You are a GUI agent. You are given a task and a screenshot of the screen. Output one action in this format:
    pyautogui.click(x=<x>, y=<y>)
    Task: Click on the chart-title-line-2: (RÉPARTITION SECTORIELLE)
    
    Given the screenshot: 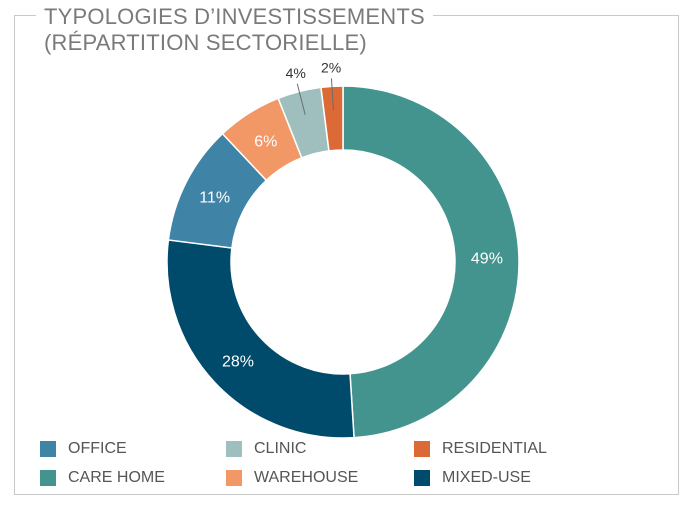 What is the action you would take?
    pyautogui.click(x=205, y=42)
    